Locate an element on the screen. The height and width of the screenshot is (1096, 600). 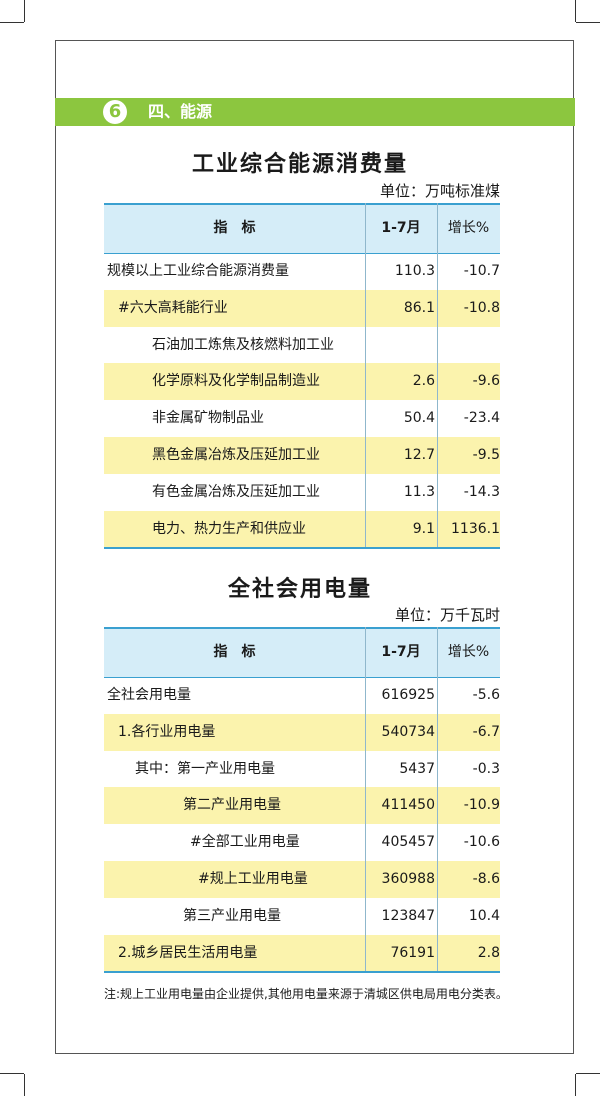
row-label: 有色金属冶炼及压延加工业 is located at coordinates (236, 491).